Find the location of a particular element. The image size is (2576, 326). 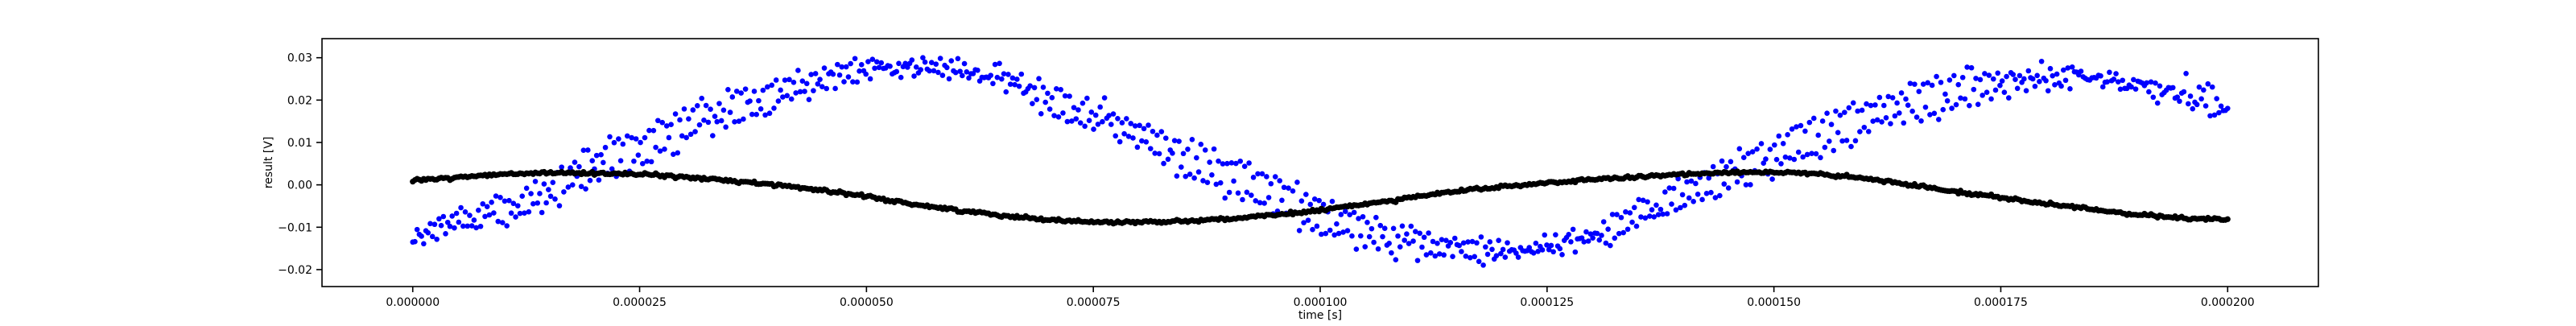

x-tick-label: 0.000175 is located at coordinates (2001, 302).